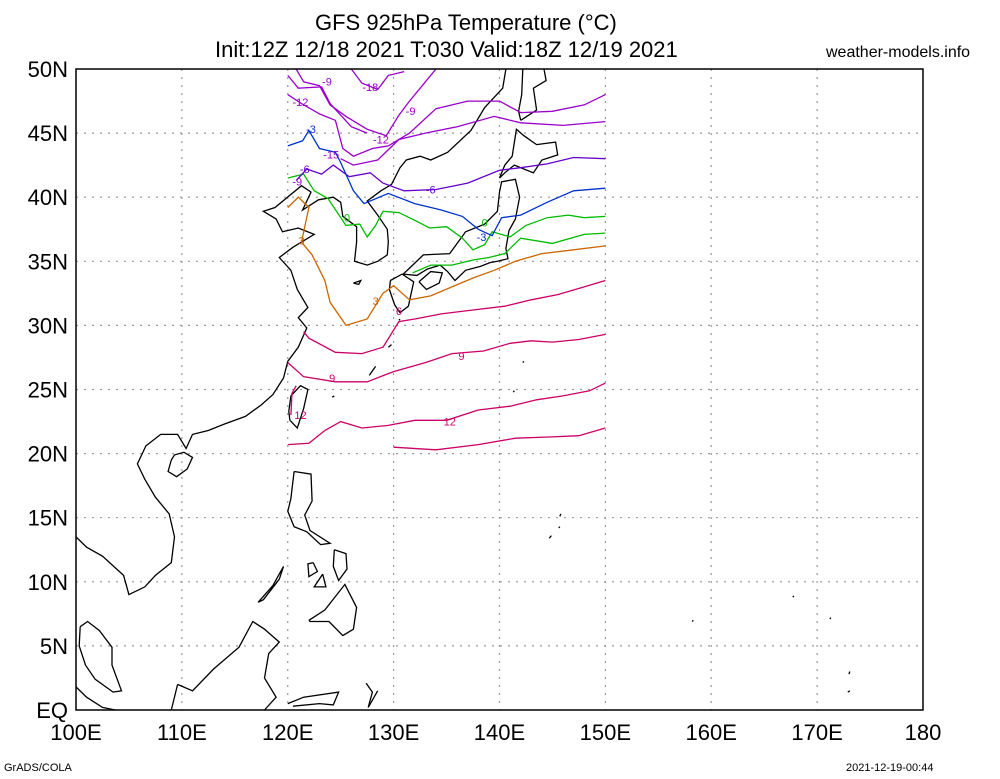 This screenshot has width=1000, height=779. I want to click on longitude-label: 120E, so click(287, 732).